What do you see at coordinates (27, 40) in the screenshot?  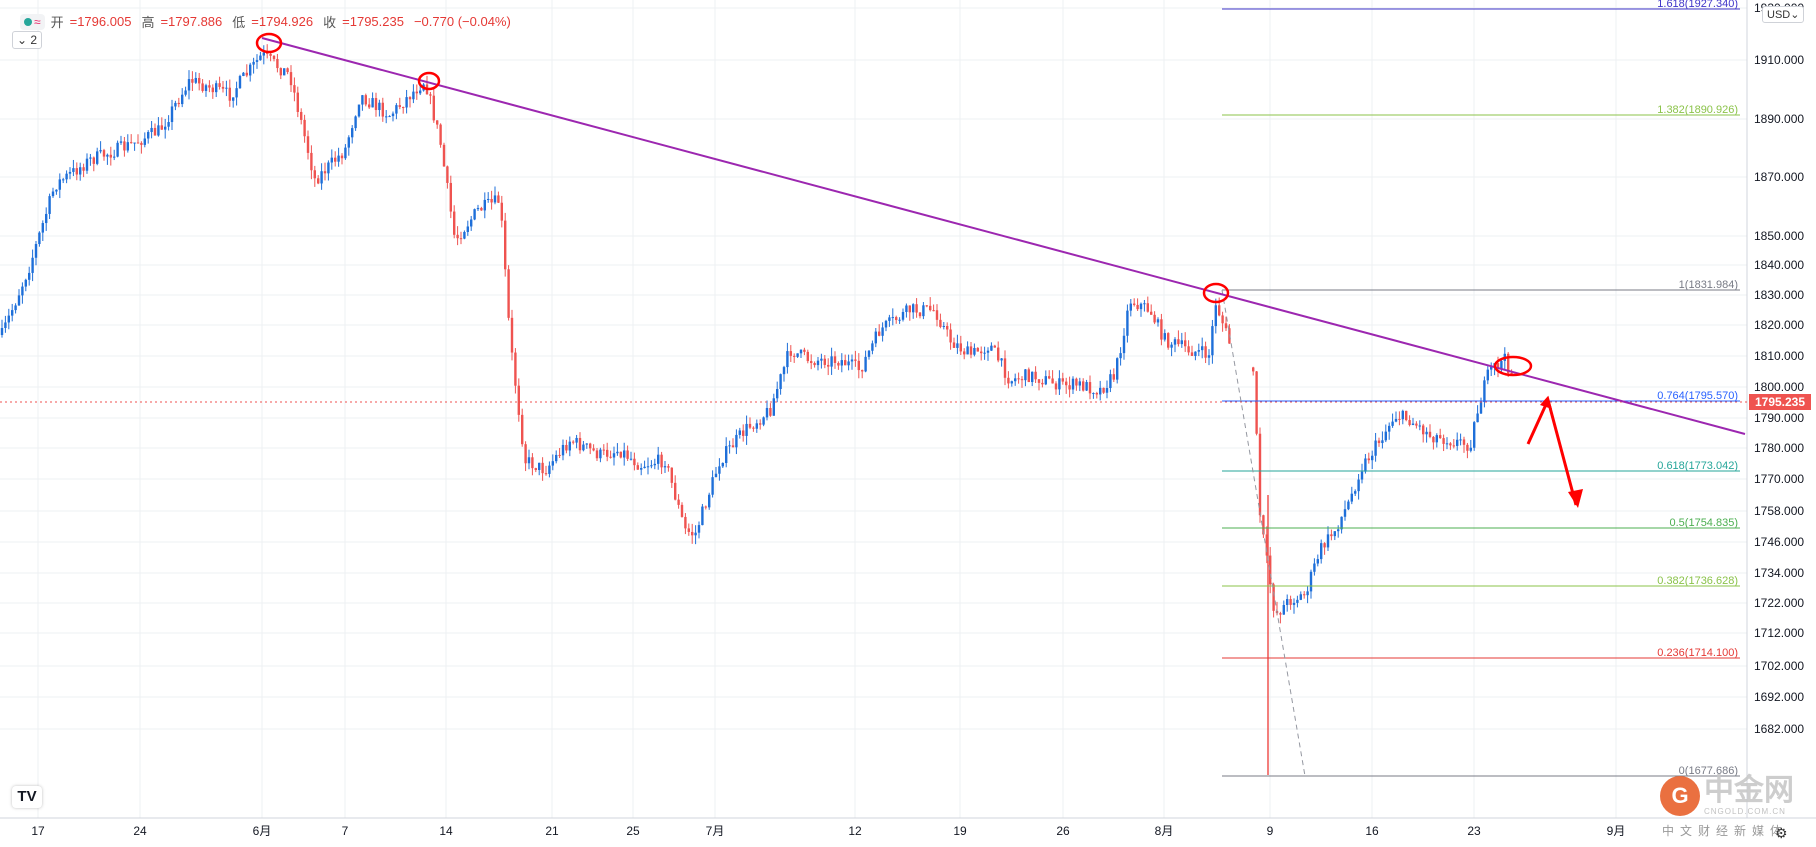 I see `collapse-indicators-button: ⌄ 2` at bounding box center [27, 40].